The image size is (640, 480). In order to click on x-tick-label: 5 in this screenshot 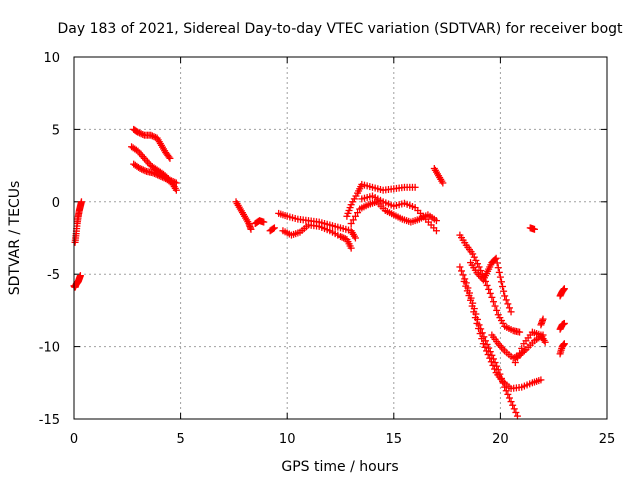, I will do `click(180, 439)`.